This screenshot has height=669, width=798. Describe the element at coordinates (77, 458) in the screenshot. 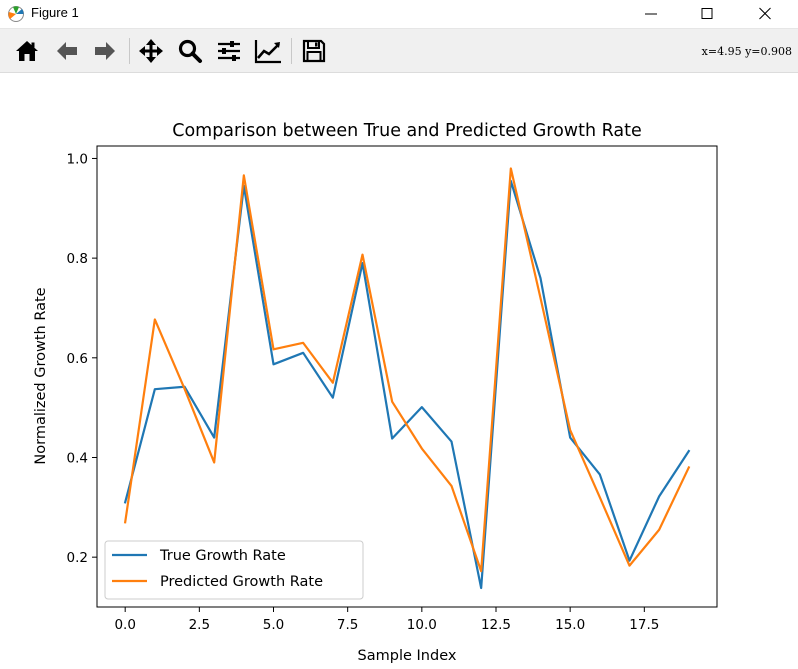

I see `y-tick-label: 0.4` at that location.